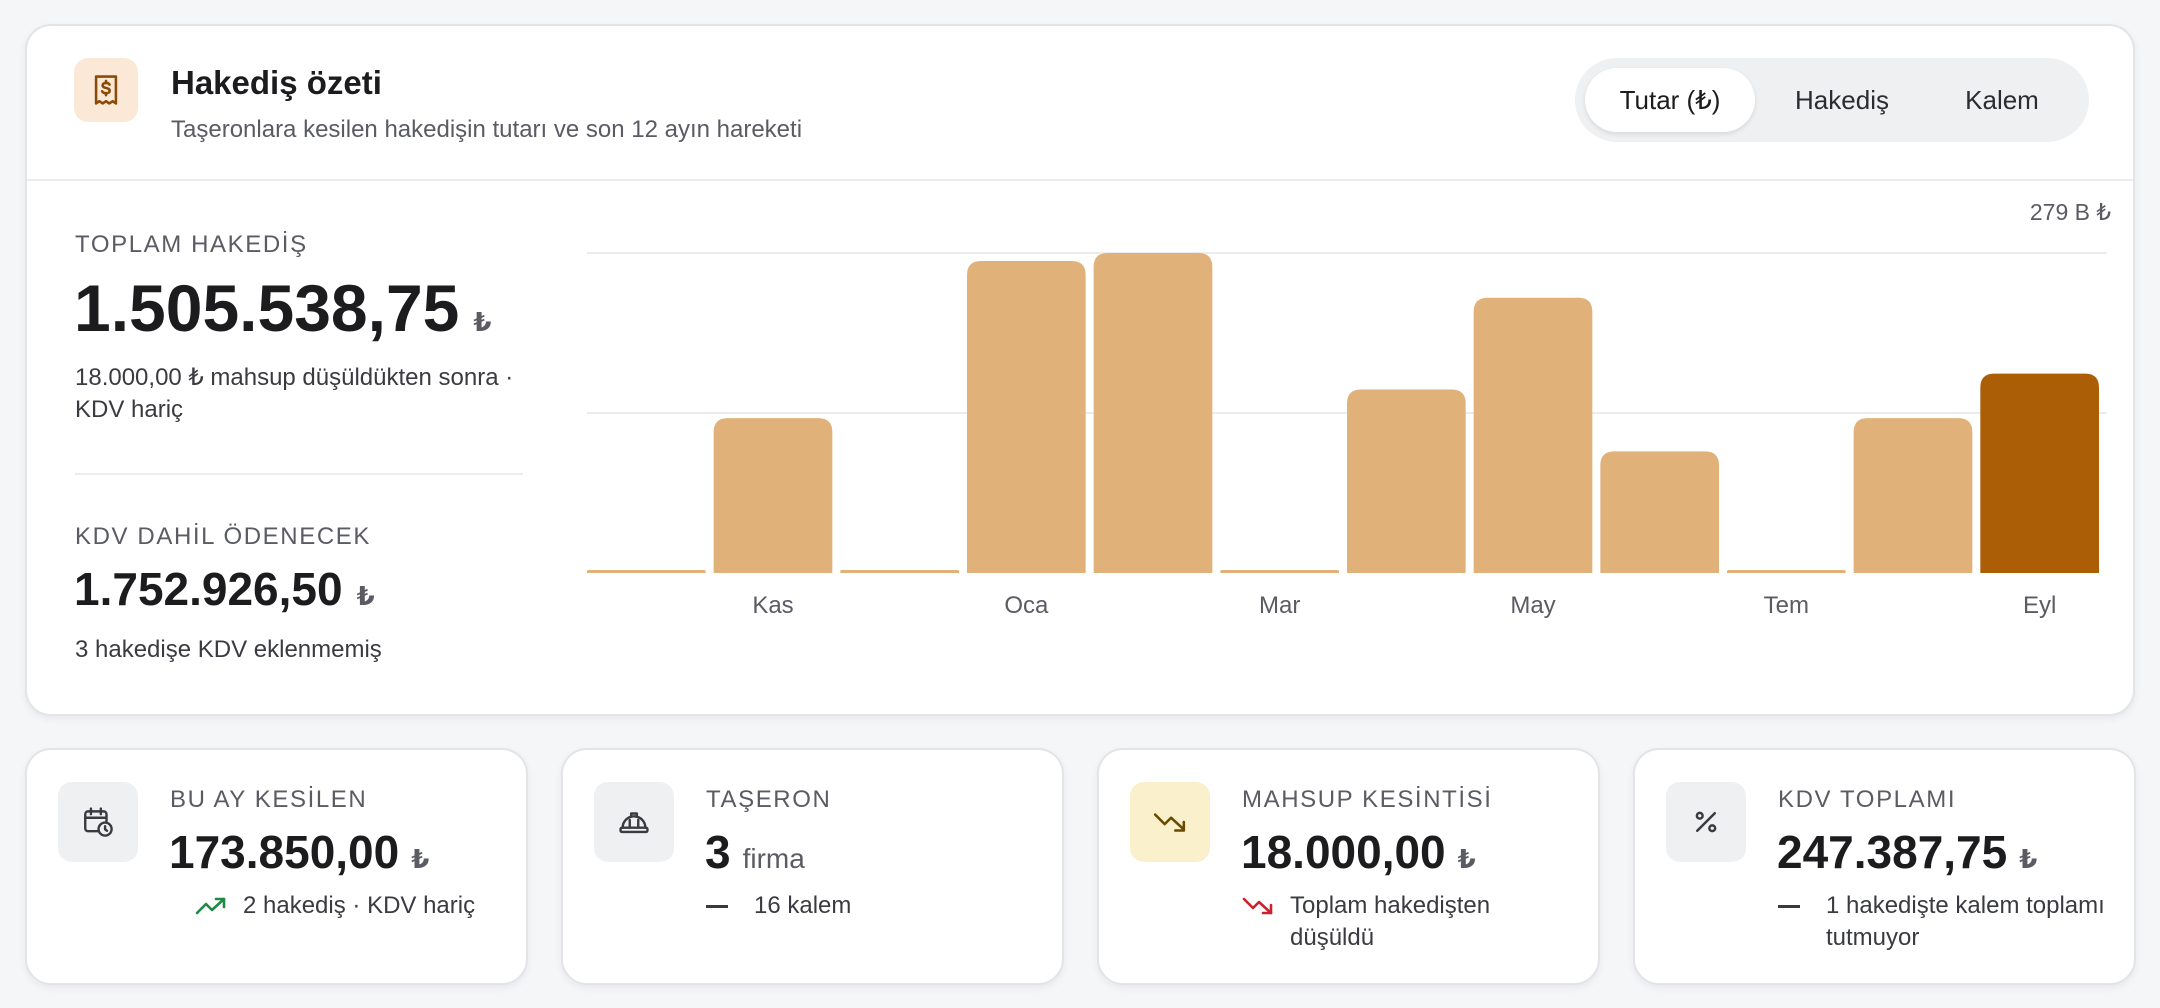 The height and width of the screenshot is (1008, 2160). I want to click on trend-up-icon, so click(212, 906).